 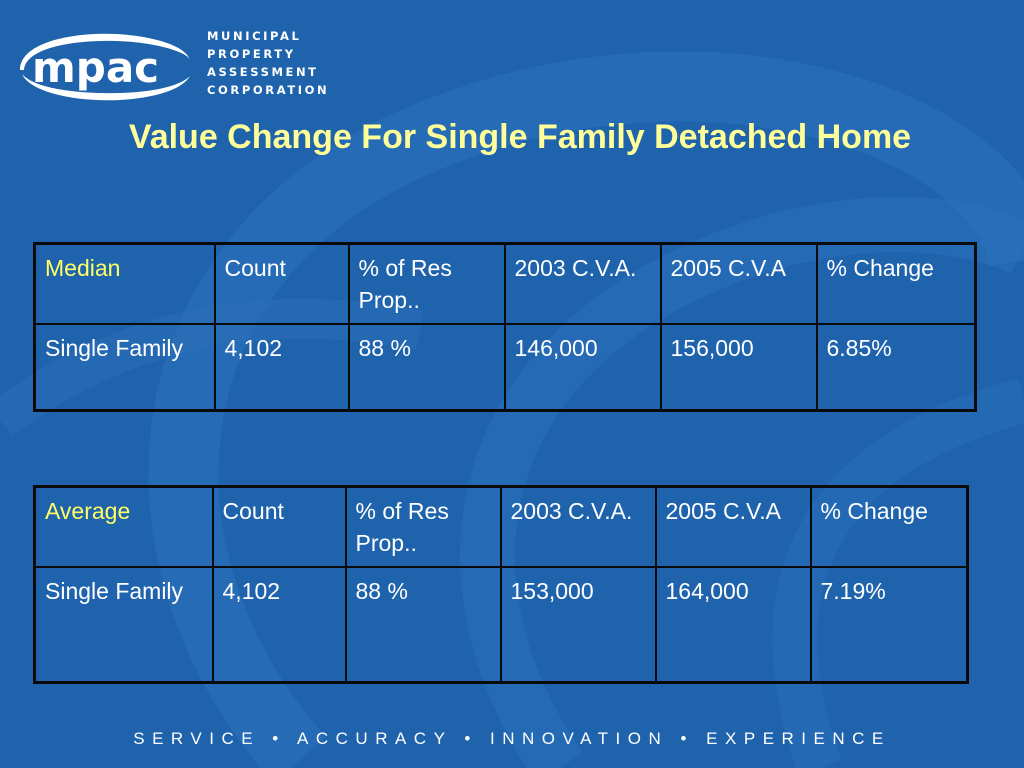 I want to click on table-cell: 153,000, so click(x=578, y=625).